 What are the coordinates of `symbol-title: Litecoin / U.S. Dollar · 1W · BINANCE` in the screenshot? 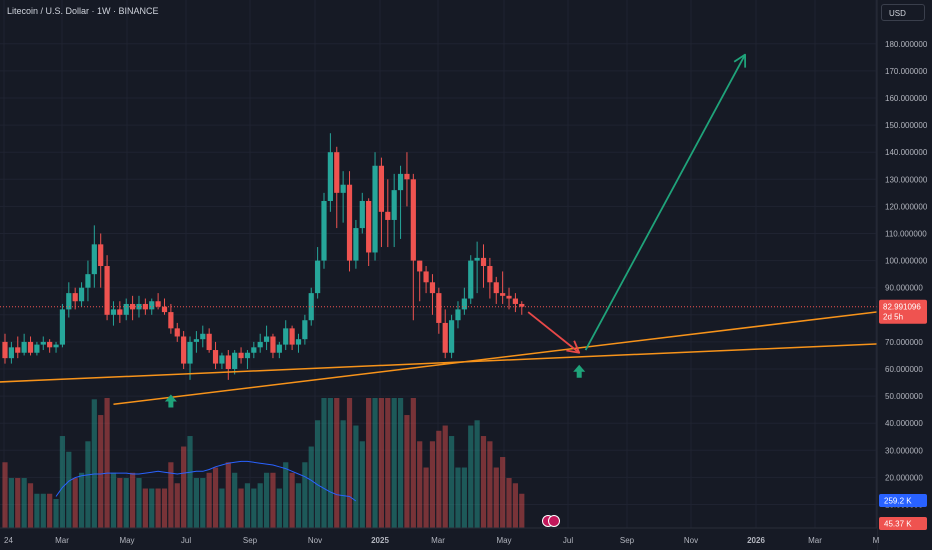 It's located at (83, 11).